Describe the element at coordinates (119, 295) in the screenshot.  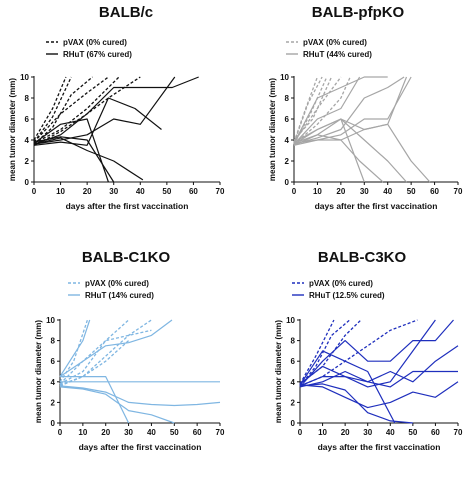
I see `legend-label: RHuT (14% cured)` at that location.